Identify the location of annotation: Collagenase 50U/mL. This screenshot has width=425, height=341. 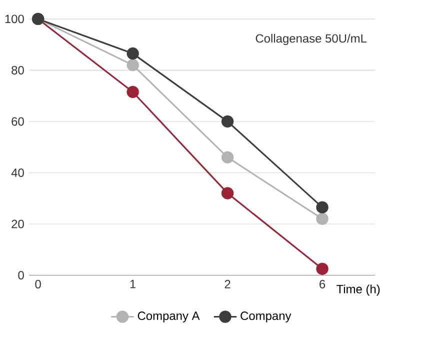
(311, 40).